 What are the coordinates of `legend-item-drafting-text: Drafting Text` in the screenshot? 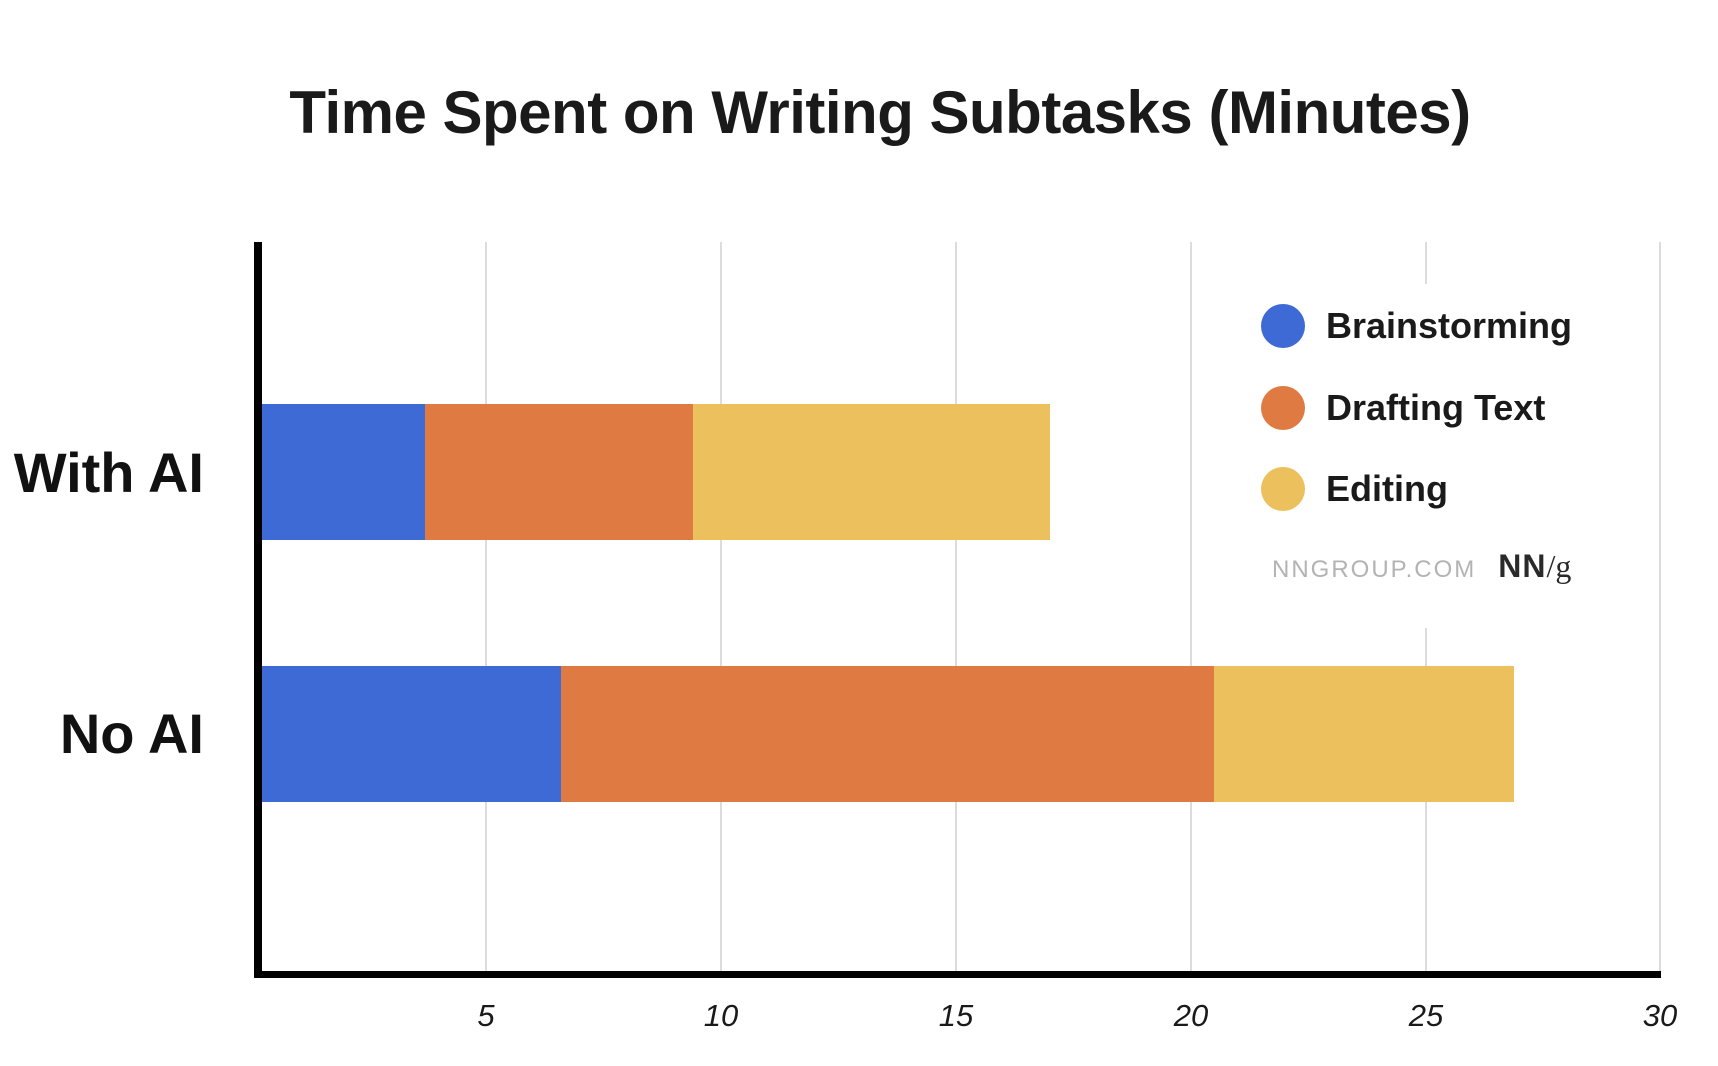 It's located at (1403, 408).